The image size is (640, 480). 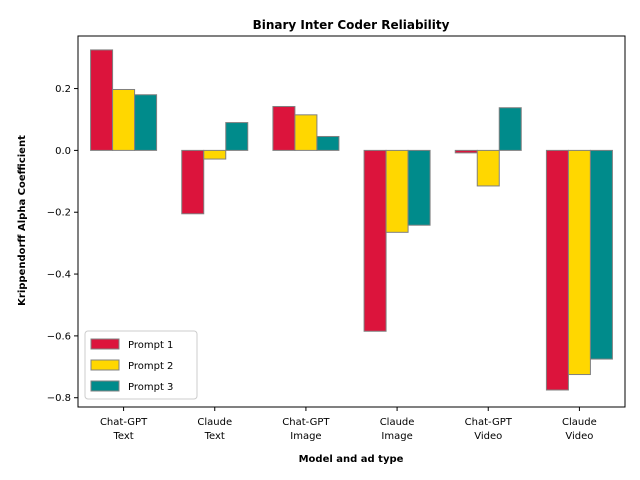 I want to click on y-tick-label: 0.0, so click(x=63, y=151).